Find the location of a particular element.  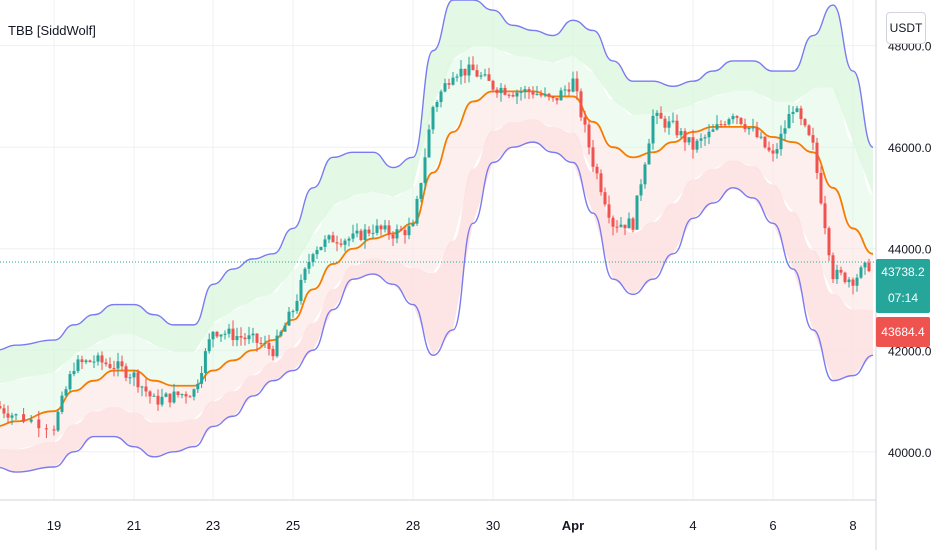

currency-selector: USDT is located at coordinates (906, 28).